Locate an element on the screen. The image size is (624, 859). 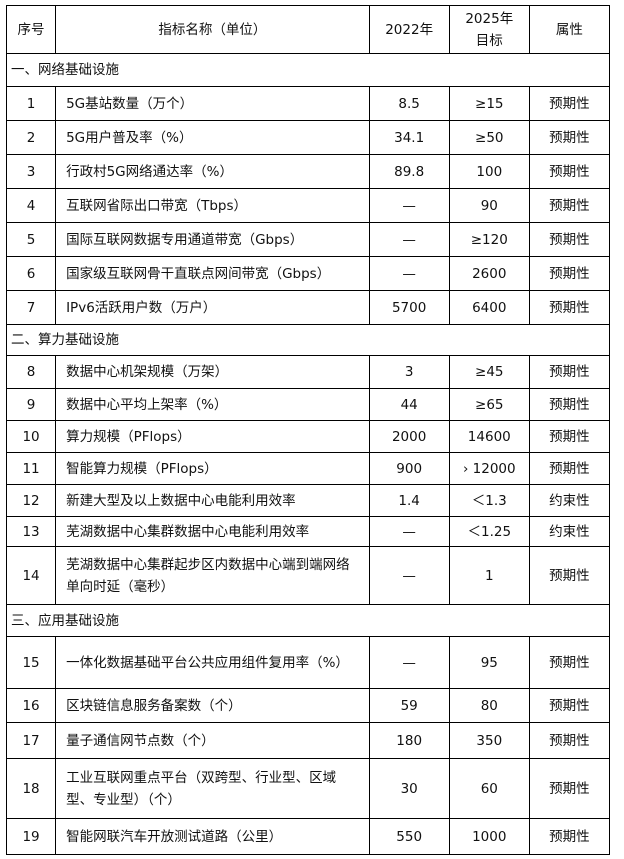
table-row: 17 量子通信网节点数（个） 180 350 预期性 is located at coordinates (308, 740).